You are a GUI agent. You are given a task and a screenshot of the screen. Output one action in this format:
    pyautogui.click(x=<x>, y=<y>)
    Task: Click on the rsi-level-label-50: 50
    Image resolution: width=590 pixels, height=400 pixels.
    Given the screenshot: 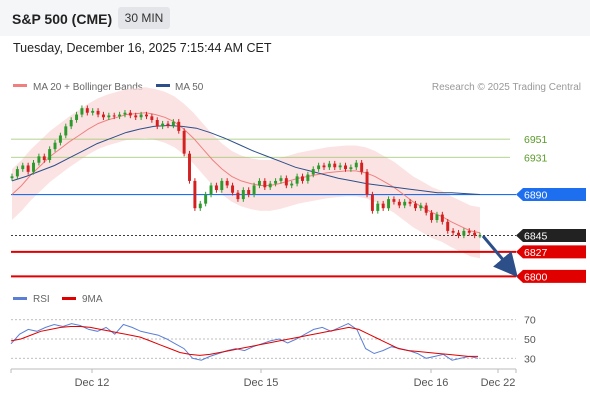 What is the action you would take?
    pyautogui.click(x=530, y=340)
    